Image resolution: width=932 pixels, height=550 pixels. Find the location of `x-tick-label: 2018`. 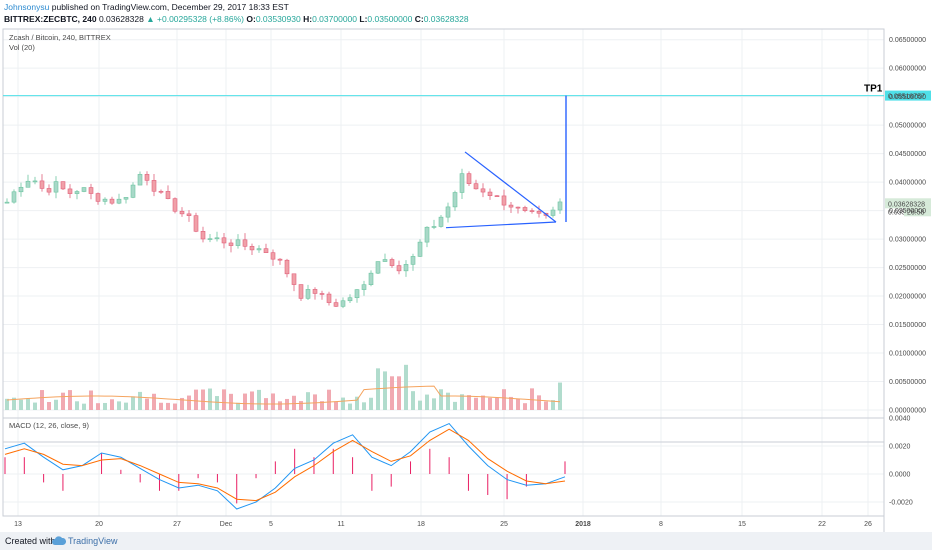

x-tick-label: 2018 is located at coordinates (583, 524).